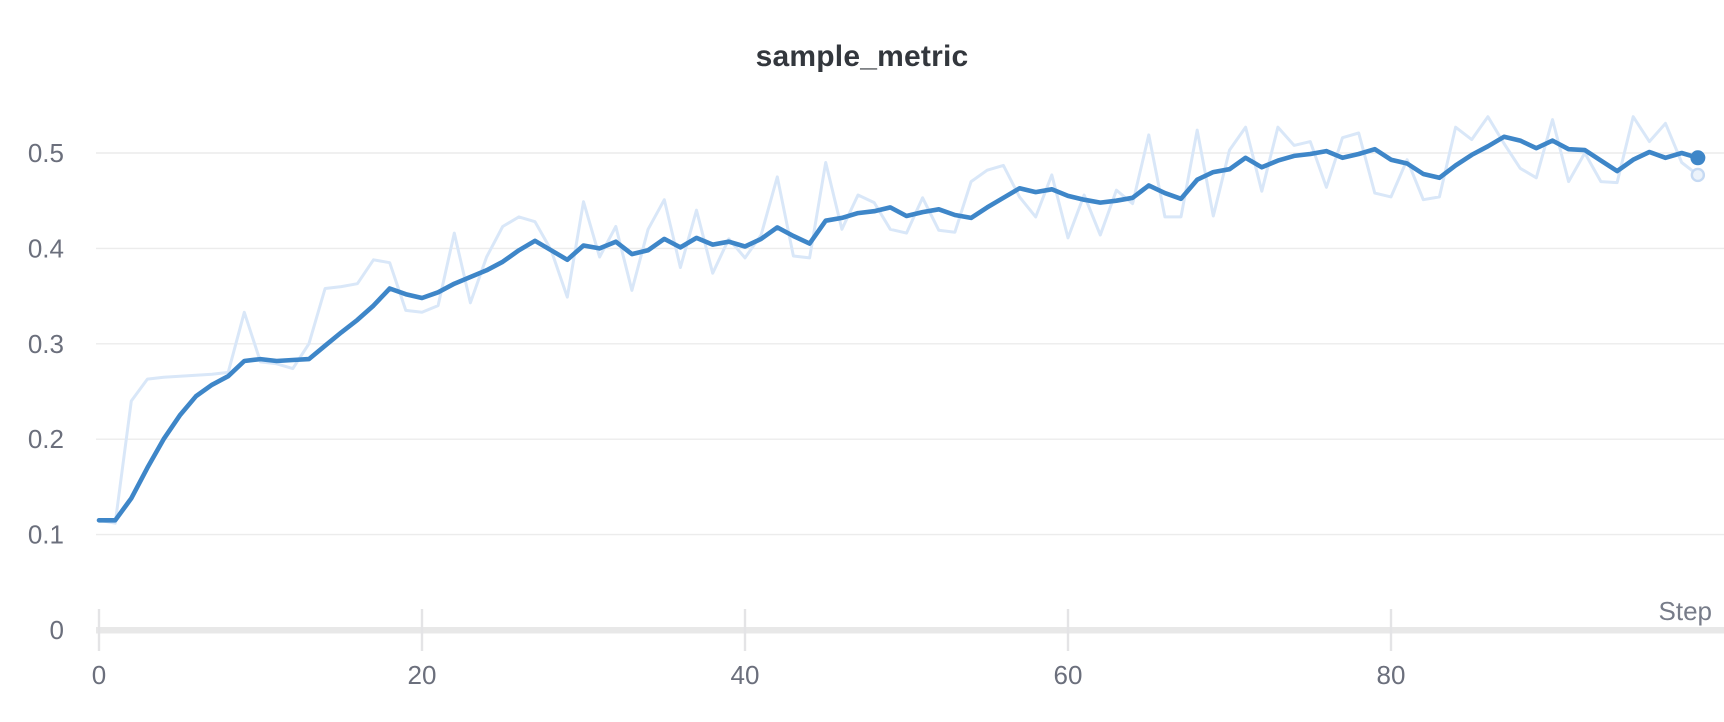 This screenshot has width=1724, height=722. I want to click on y-tick-label: 0, so click(57, 630).